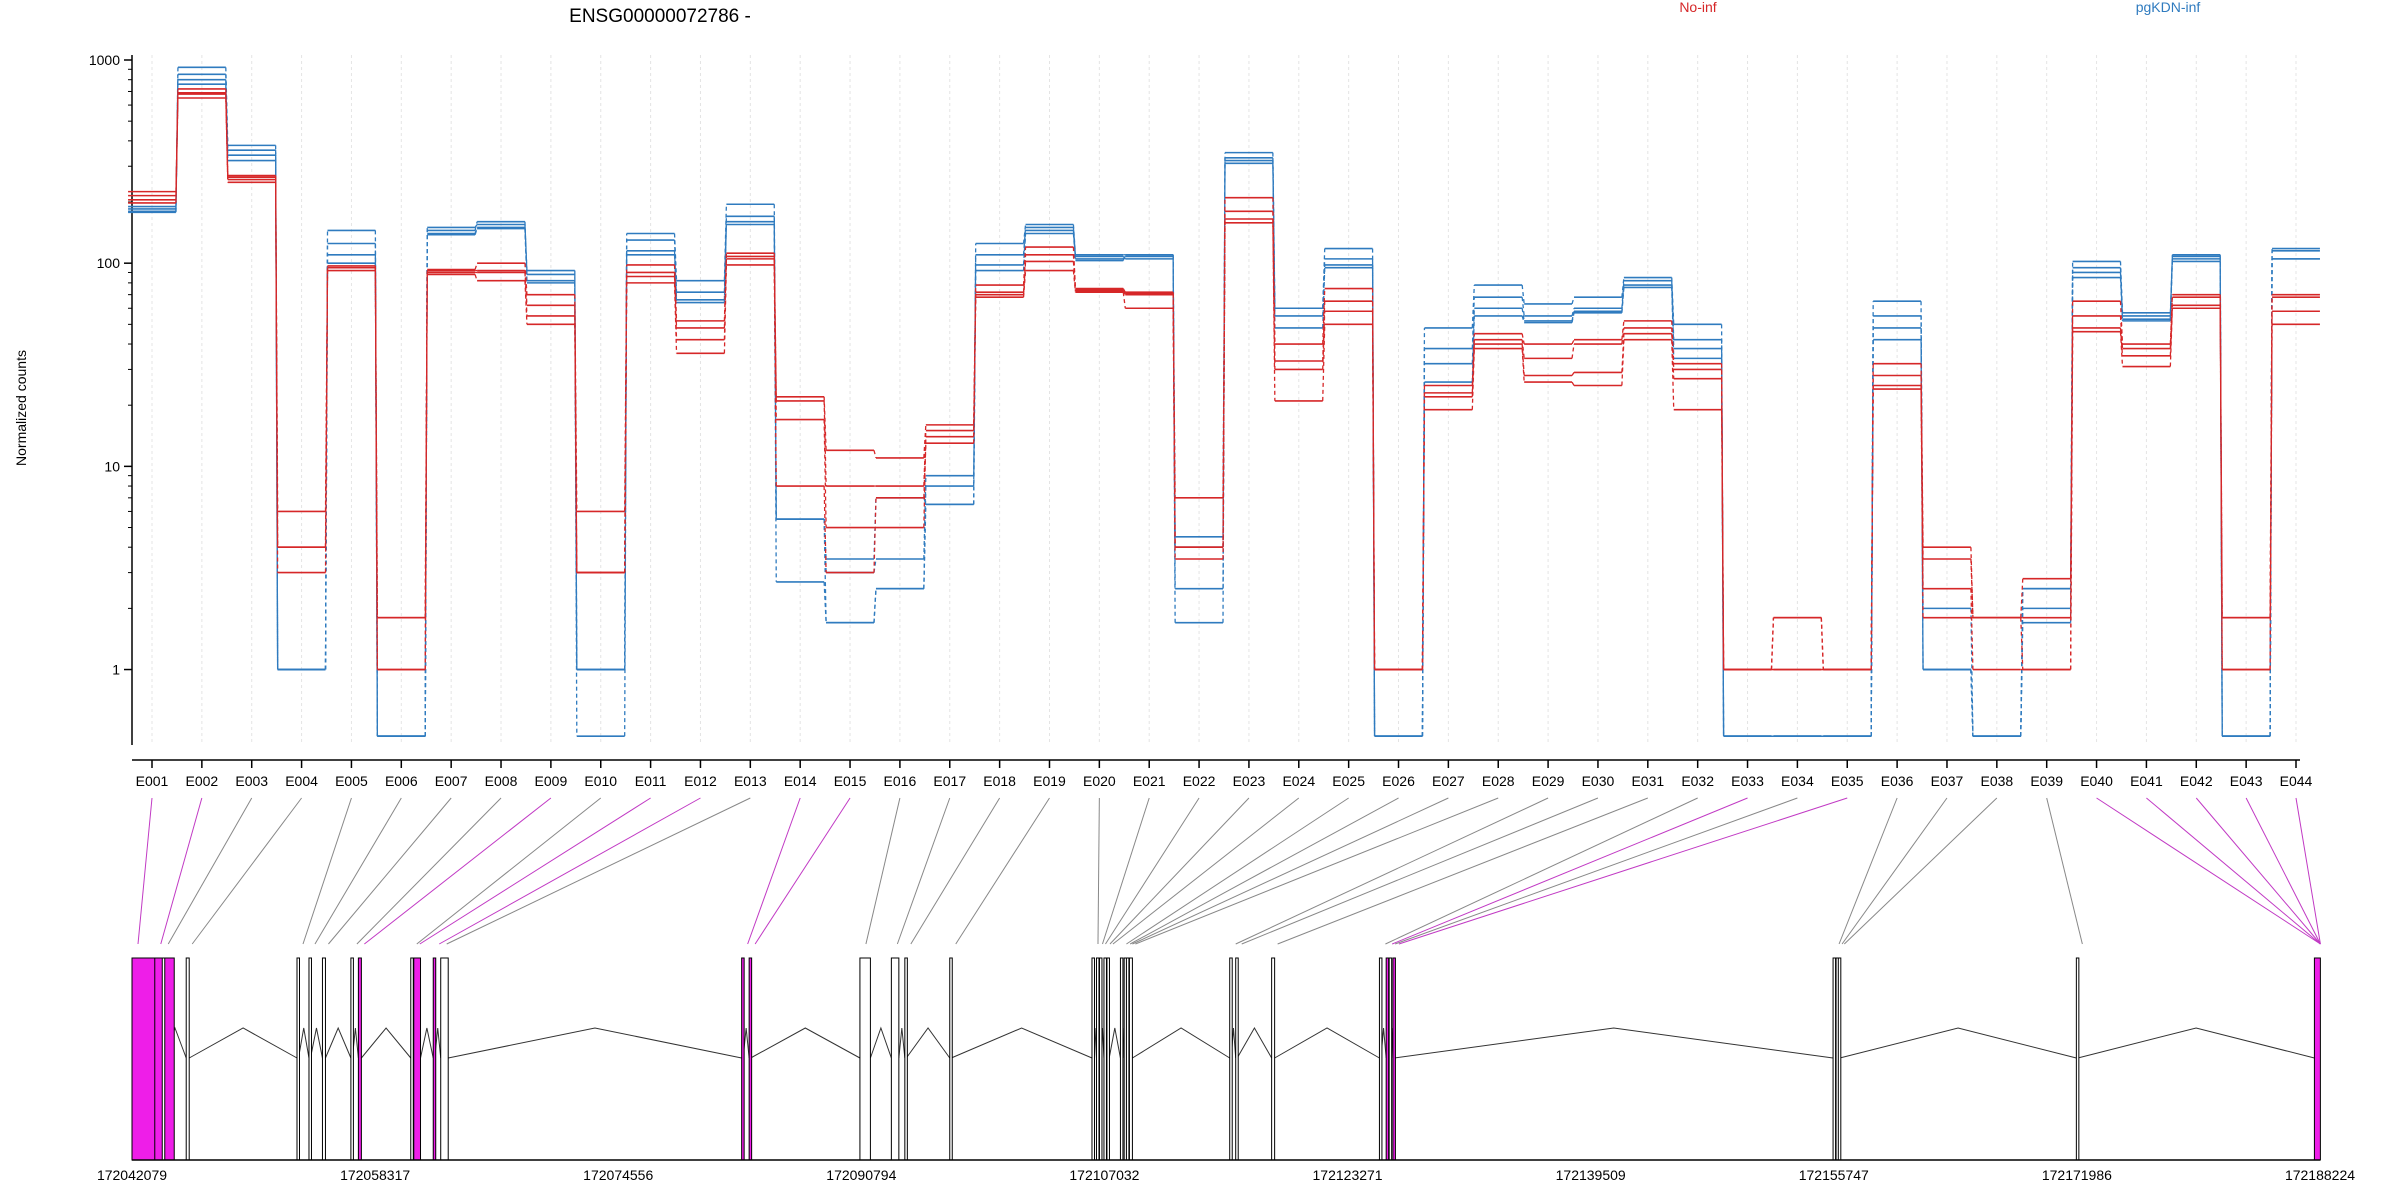  Describe the element at coordinates (2146, 781) in the screenshot. I see `x-tick-label: E041` at that location.